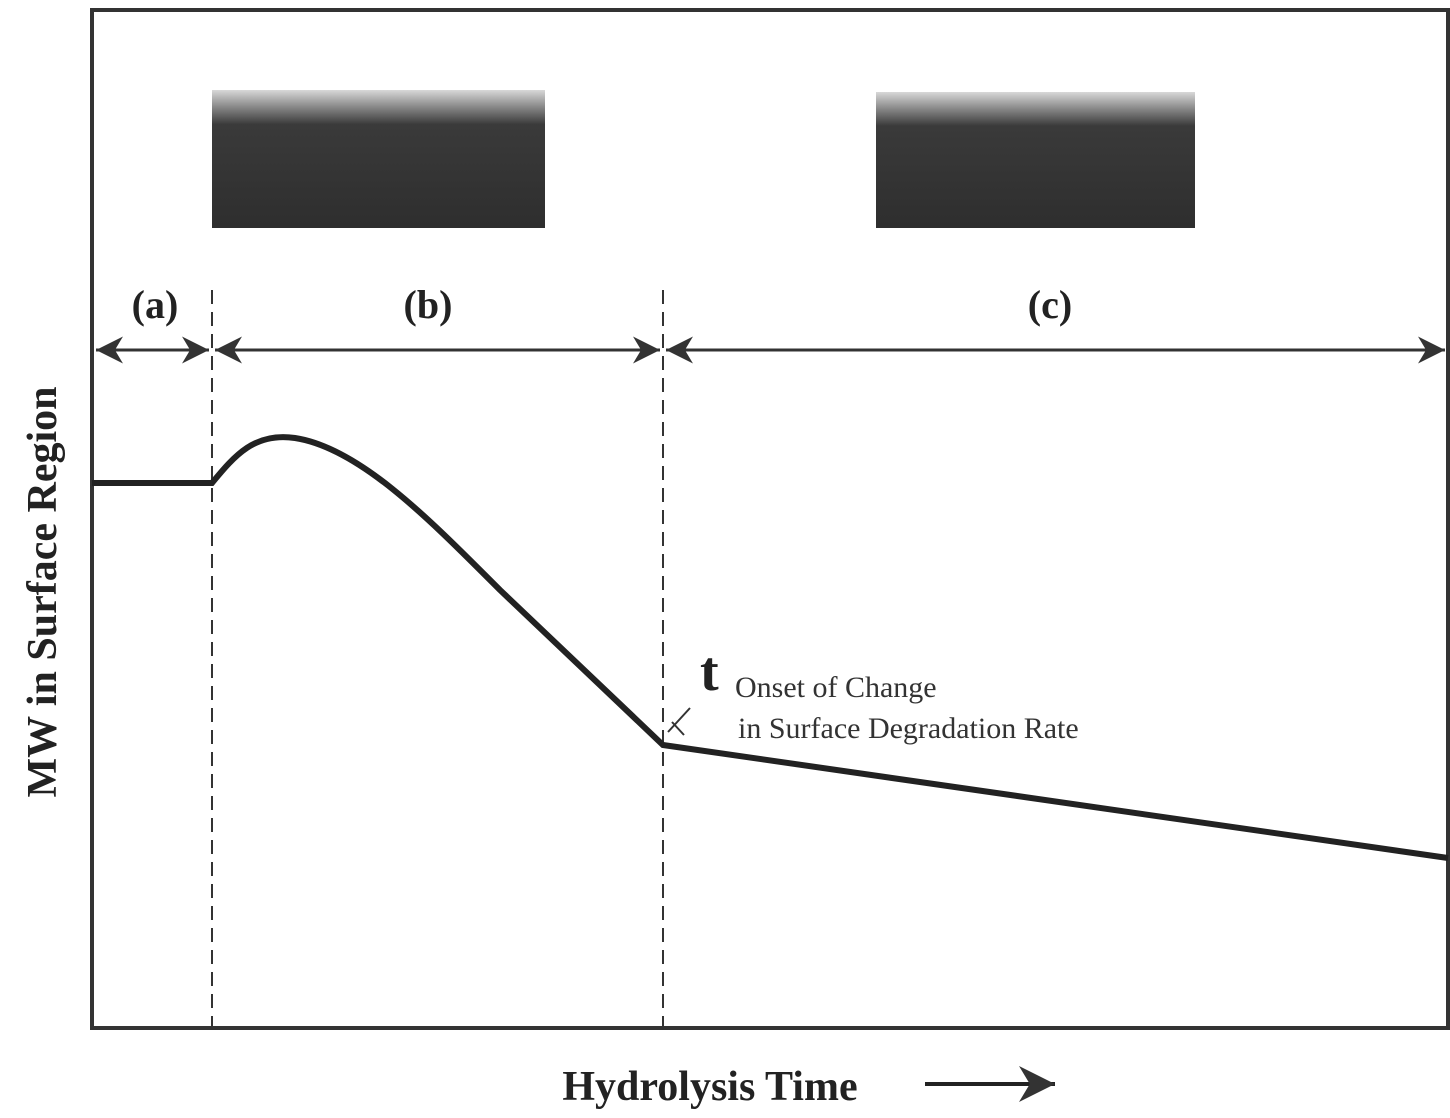  I want to click on annotation-symbol: t, so click(709, 672).